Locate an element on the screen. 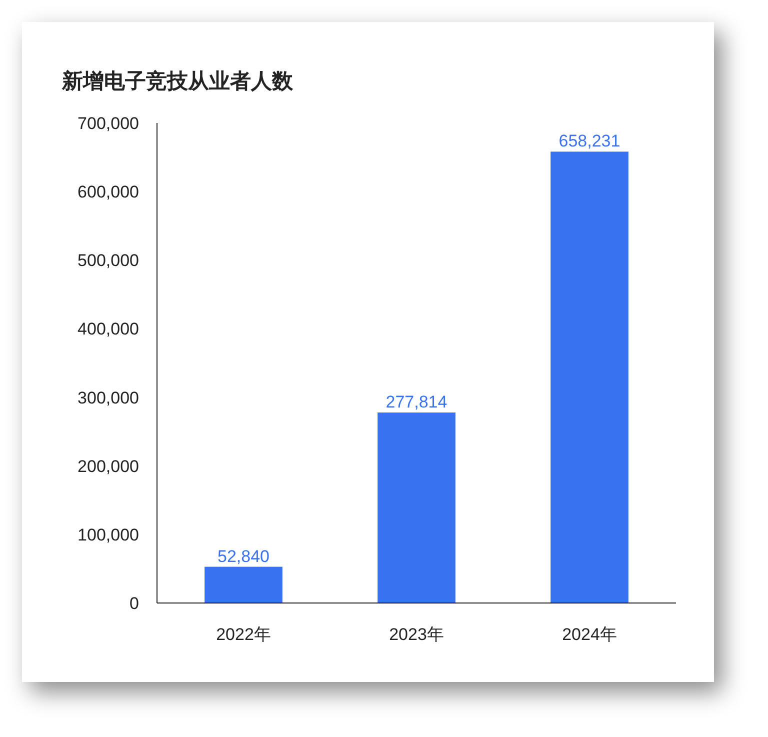 The width and height of the screenshot is (768, 737). y-tick-label: 400,000 is located at coordinates (108, 329).